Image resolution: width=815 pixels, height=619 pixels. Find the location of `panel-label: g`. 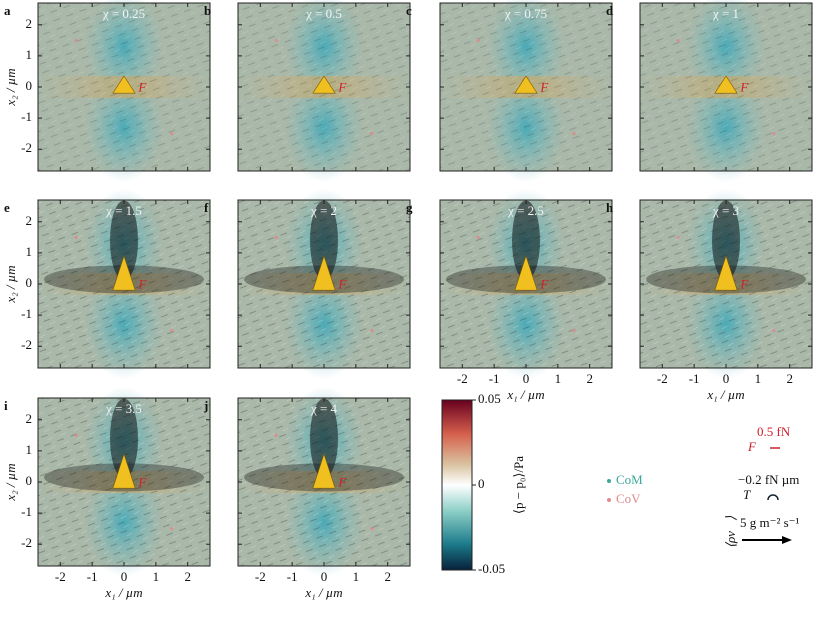

panel-label: g is located at coordinates (409, 207).